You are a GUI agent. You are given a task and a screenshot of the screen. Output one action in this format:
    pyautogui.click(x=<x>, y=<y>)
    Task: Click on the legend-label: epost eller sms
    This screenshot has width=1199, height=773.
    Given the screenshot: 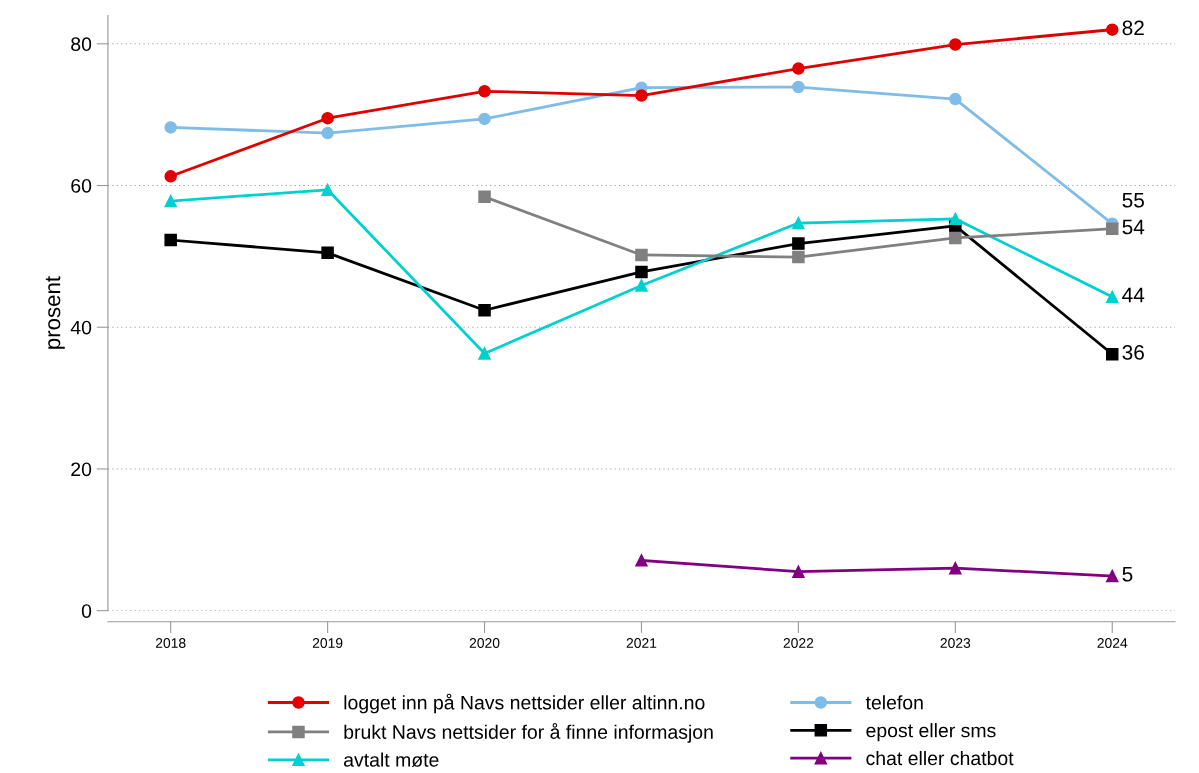 What is the action you would take?
    pyautogui.click(x=931, y=732)
    